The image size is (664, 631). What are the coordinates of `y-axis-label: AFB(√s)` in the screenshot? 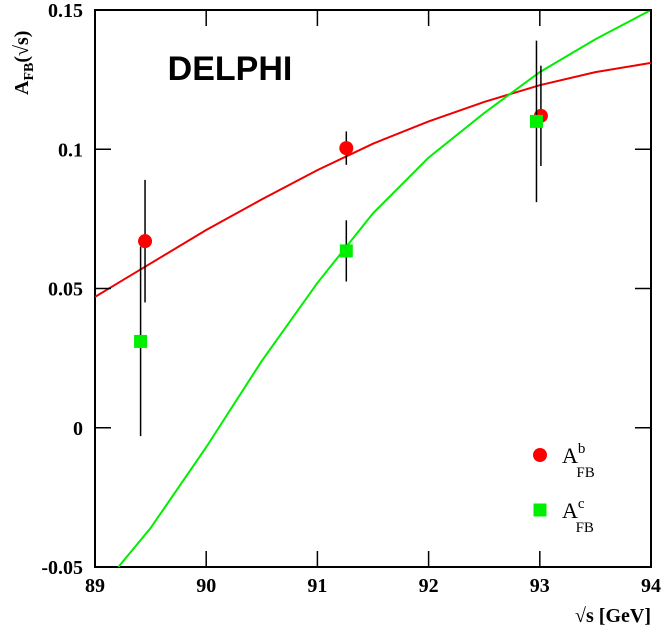 It's located at (24, 63).